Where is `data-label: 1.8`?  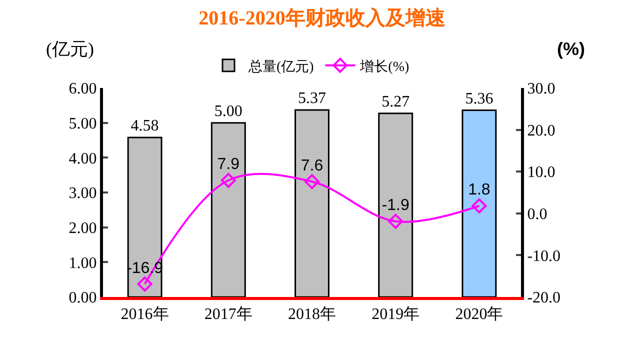 data-label: 1.8 is located at coordinates (479, 190).